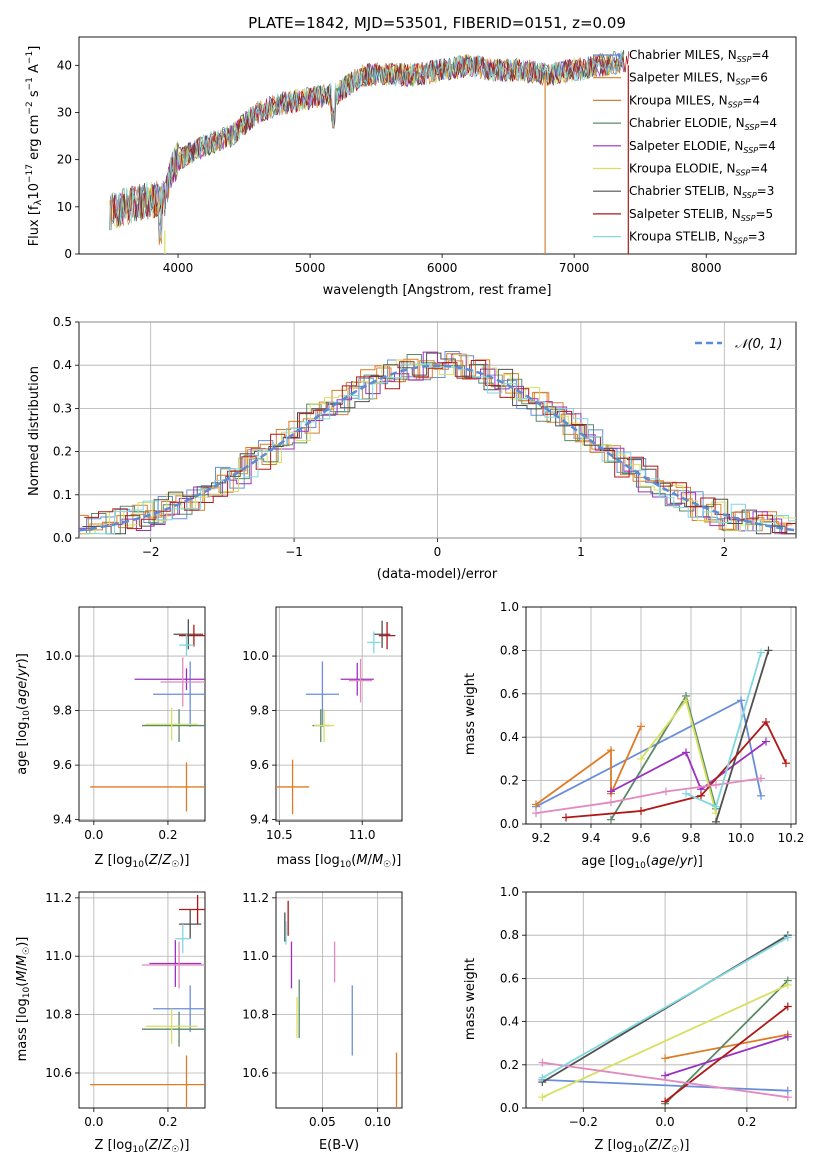  I want to click on p6-ylabel: mass [log10(M/M☉)], so click(23, 999).